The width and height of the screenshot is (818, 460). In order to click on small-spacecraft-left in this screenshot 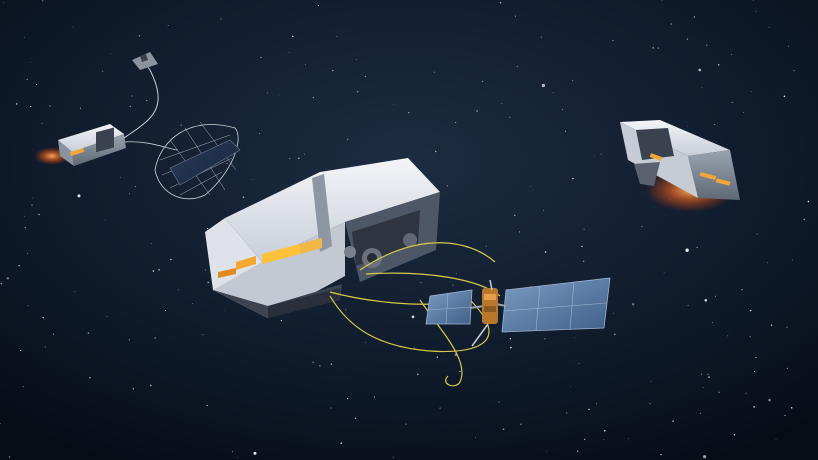, I will do `click(80, 145)`.